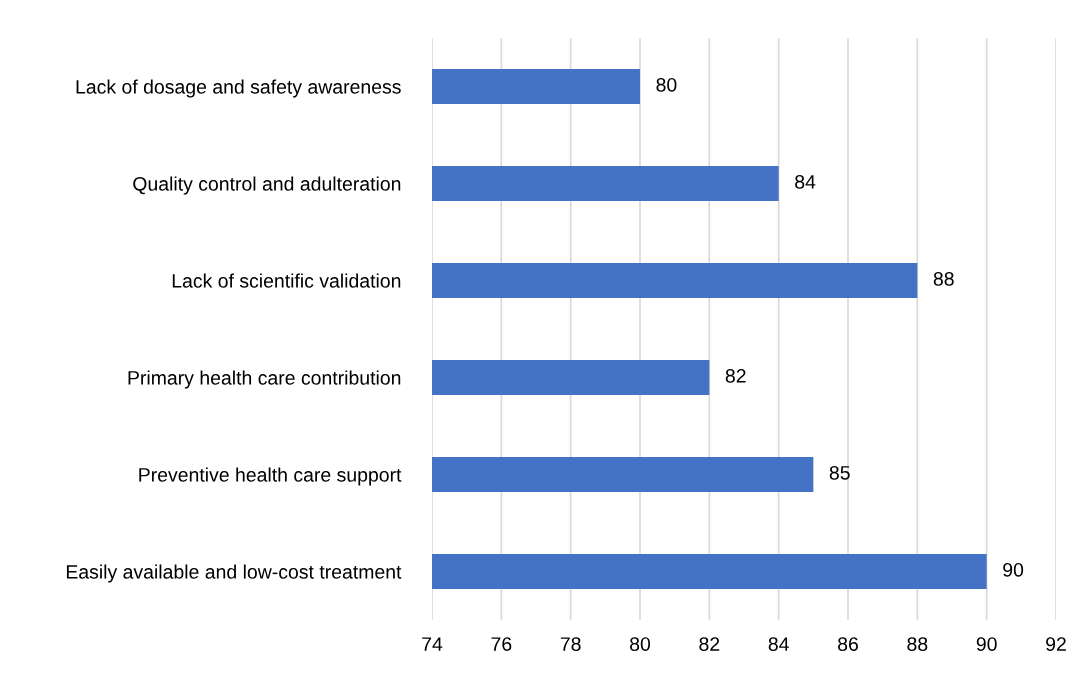 The width and height of the screenshot is (1088, 673). I want to click on y-tick-label: Easily available and low-cost treatment, so click(234, 573).